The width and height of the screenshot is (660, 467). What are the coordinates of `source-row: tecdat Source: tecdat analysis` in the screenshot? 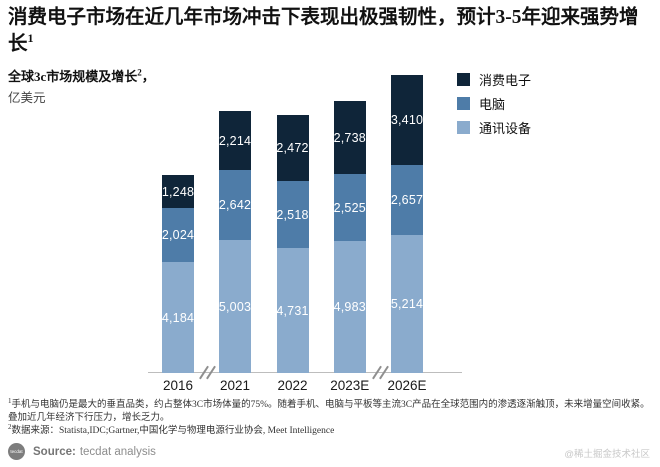 It's located at (82, 451).